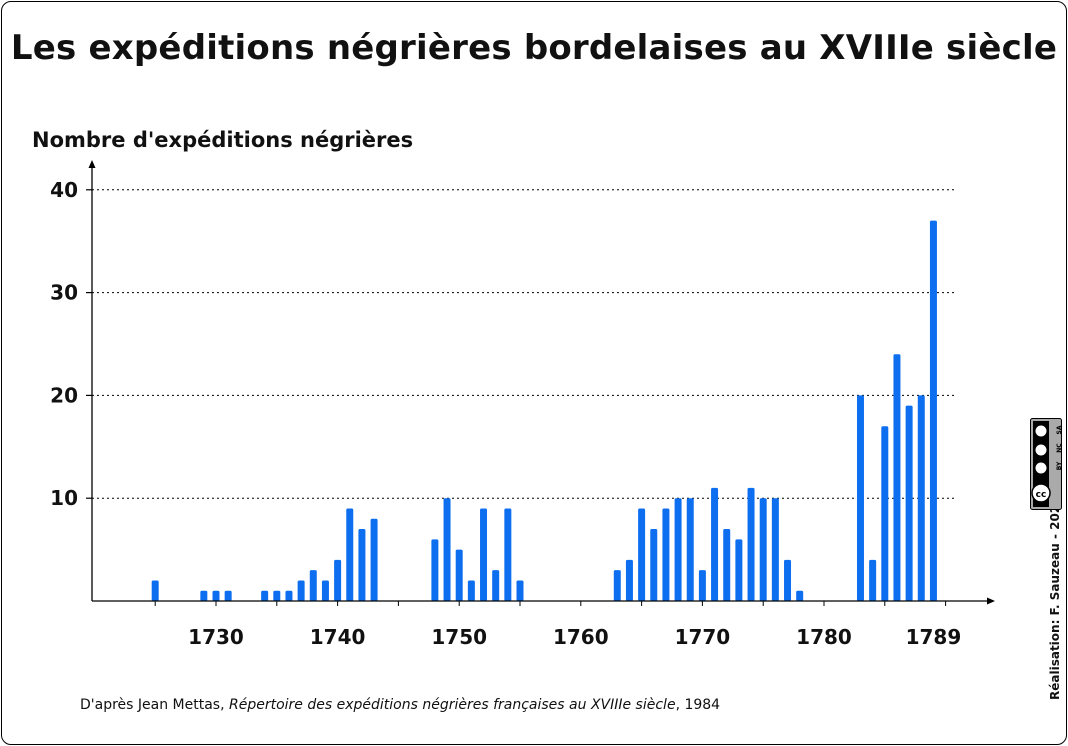 Image resolution: width=1068 pixels, height=746 pixels. Describe the element at coordinates (1059, 429) in the screenshot. I see `license-label-sa: SA` at that location.